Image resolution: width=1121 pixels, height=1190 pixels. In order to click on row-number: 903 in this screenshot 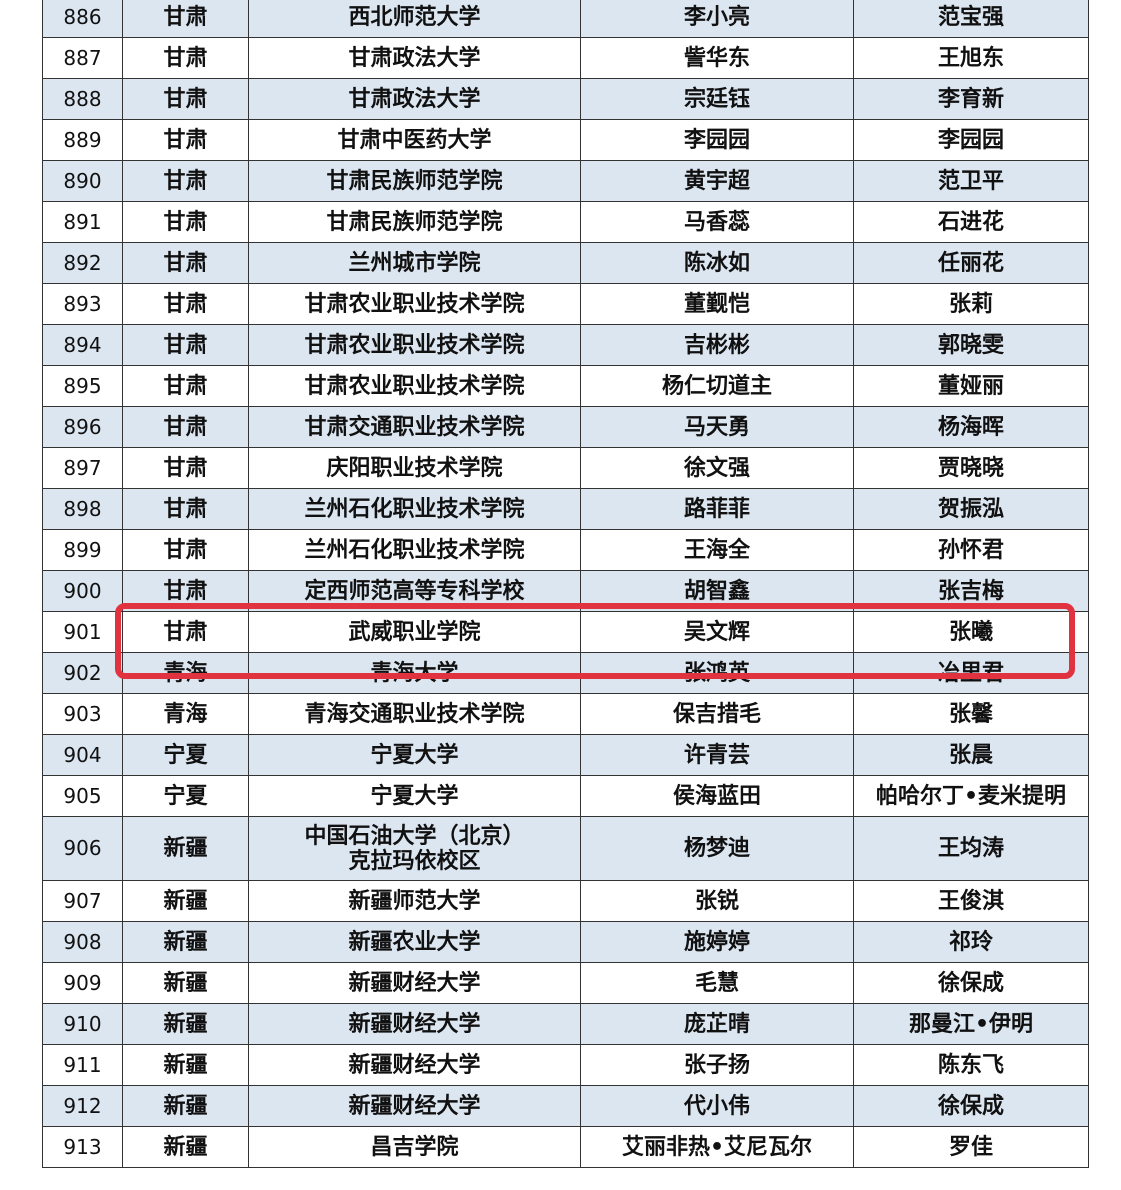, I will do `click(82, 714)`.